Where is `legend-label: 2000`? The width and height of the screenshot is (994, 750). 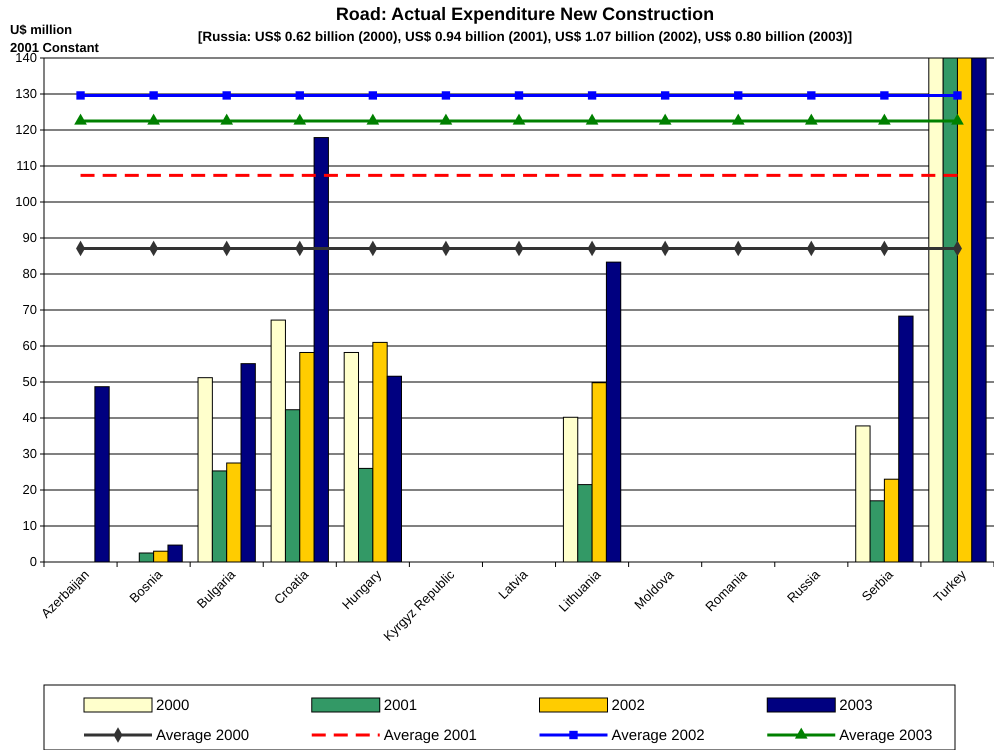 legend-label: 2000 is located at coordinates (173, 705).